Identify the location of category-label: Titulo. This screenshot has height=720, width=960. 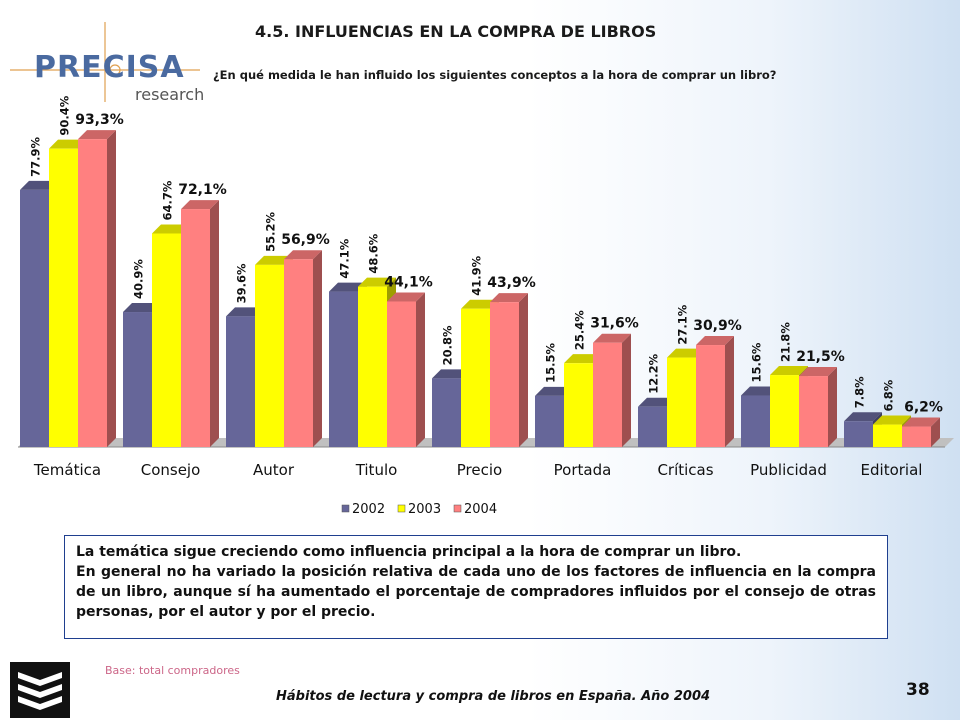
(376, 470).